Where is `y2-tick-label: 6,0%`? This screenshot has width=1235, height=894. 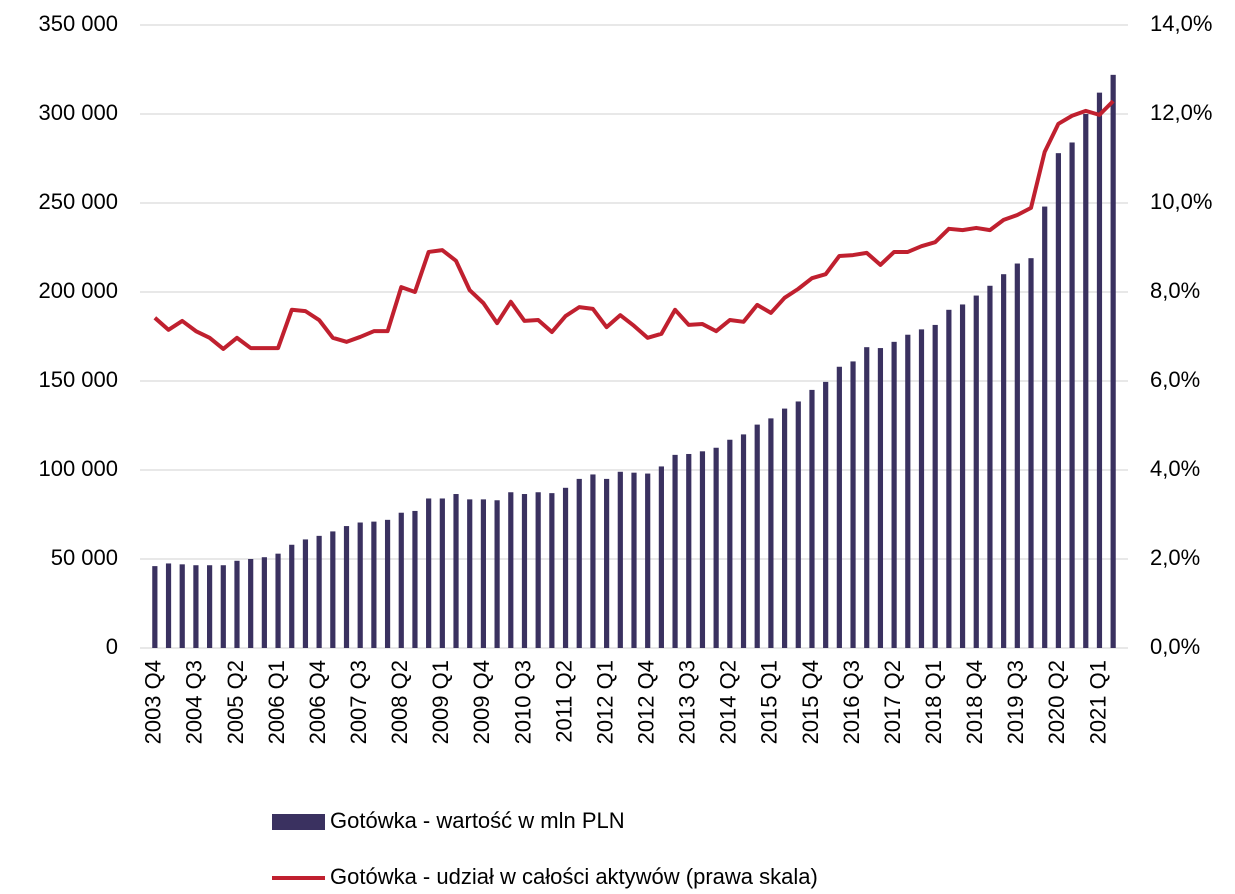
y2-tick-label: 6,0% is located at coordinates (1175, 379).